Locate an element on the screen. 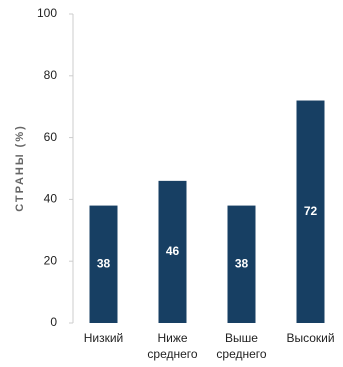 The height and width of the screenshot is (367, 343). x-tick-label: Высокий is located at coordinates (310, 338).